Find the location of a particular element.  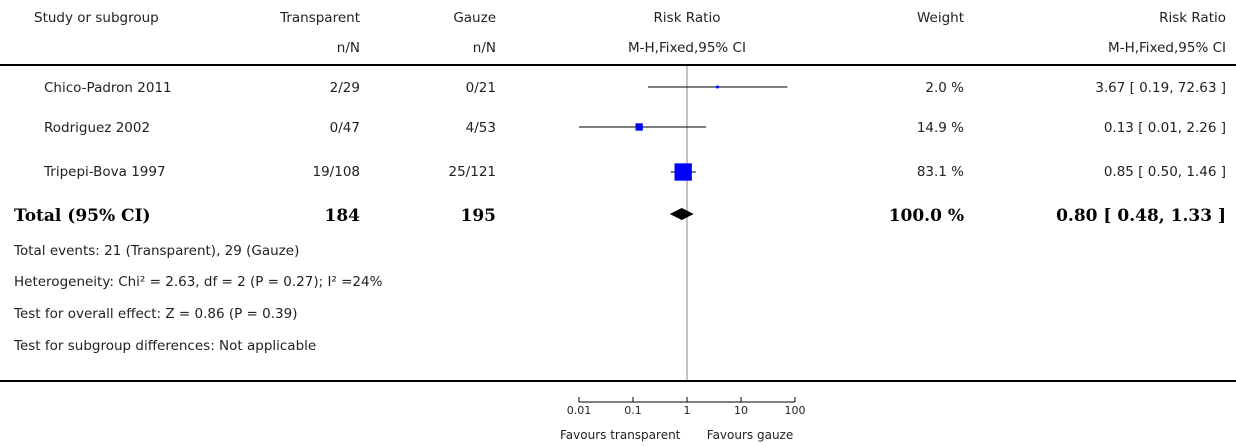

study-name: Chico-Padron 2011 is located at coordinates (108, 88).